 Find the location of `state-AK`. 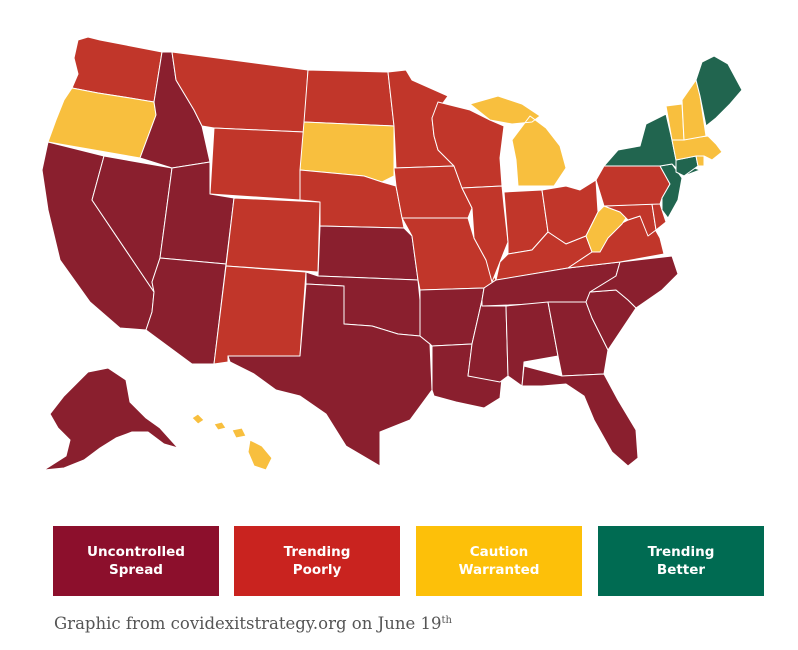

state-AK is located at coordinates (111, 419).